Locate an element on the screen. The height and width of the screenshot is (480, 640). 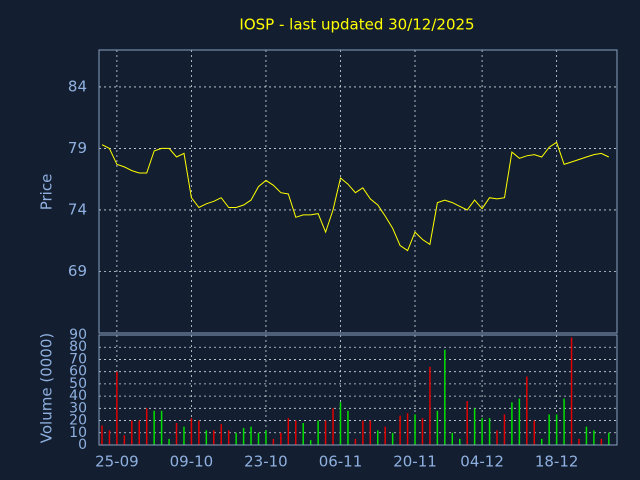
y-tick-label: 74 is located at coordinates (77, 209).